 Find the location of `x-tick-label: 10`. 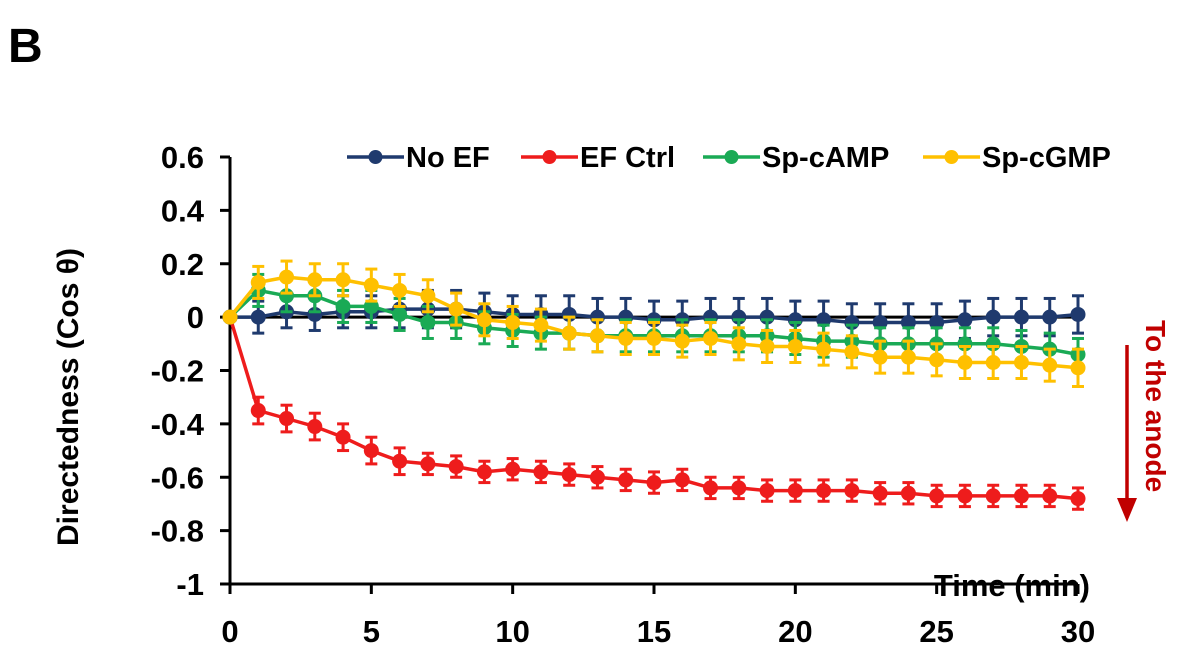

x-tick-label: 10 is located at coordinates (512, 630).